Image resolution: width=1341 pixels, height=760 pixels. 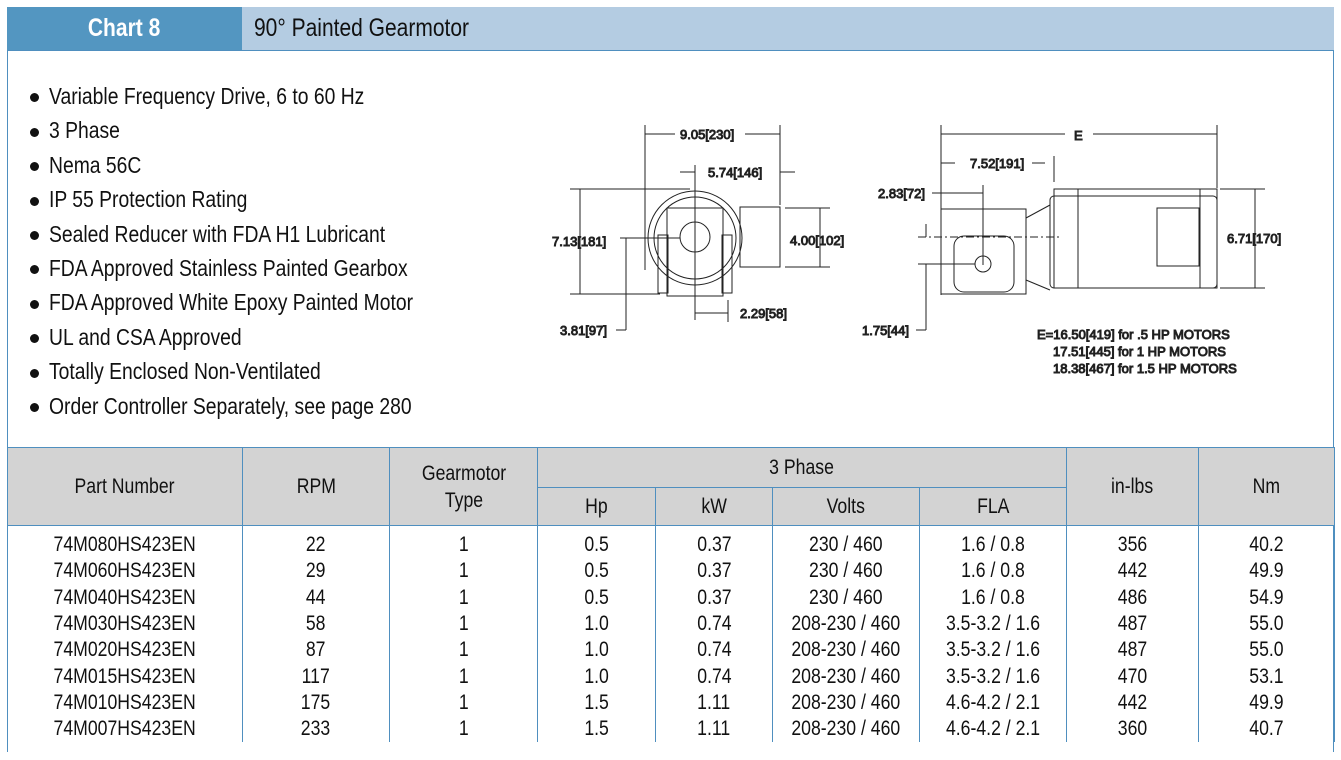 I want to click on cell-text: 208-230 / 460, so click(x=846, y=676).